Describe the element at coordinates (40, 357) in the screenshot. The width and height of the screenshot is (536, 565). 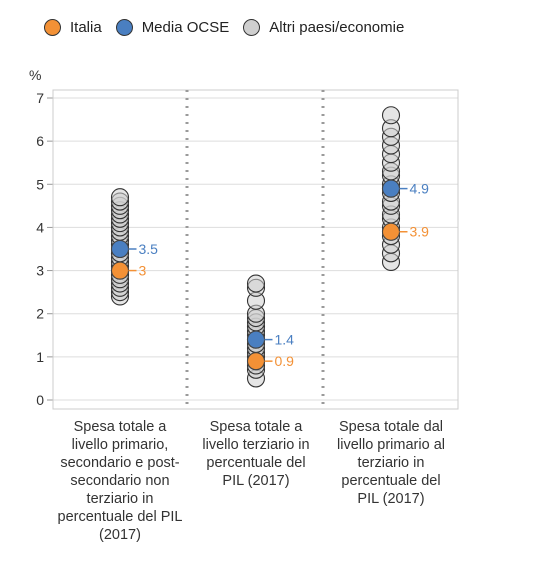
I see `y-tick-label: 1` at that location.